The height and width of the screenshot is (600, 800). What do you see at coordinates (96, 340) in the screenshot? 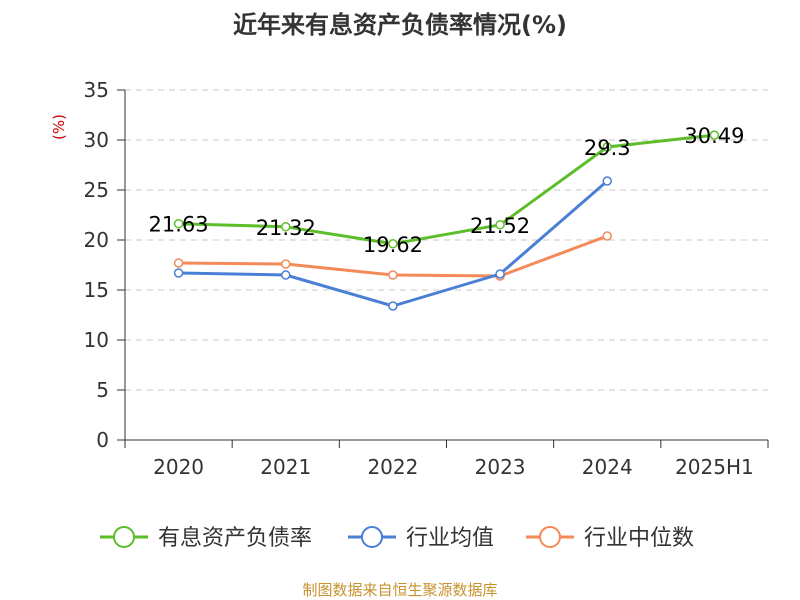
I see `y-tick-label: 10` at bounding box center [96, 340].